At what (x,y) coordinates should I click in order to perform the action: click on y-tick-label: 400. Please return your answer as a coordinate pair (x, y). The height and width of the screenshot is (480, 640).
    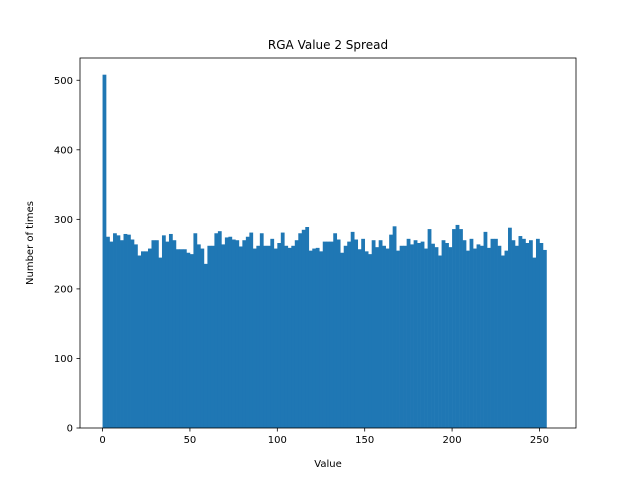
    Looking at the image, I should click on (63, 150).